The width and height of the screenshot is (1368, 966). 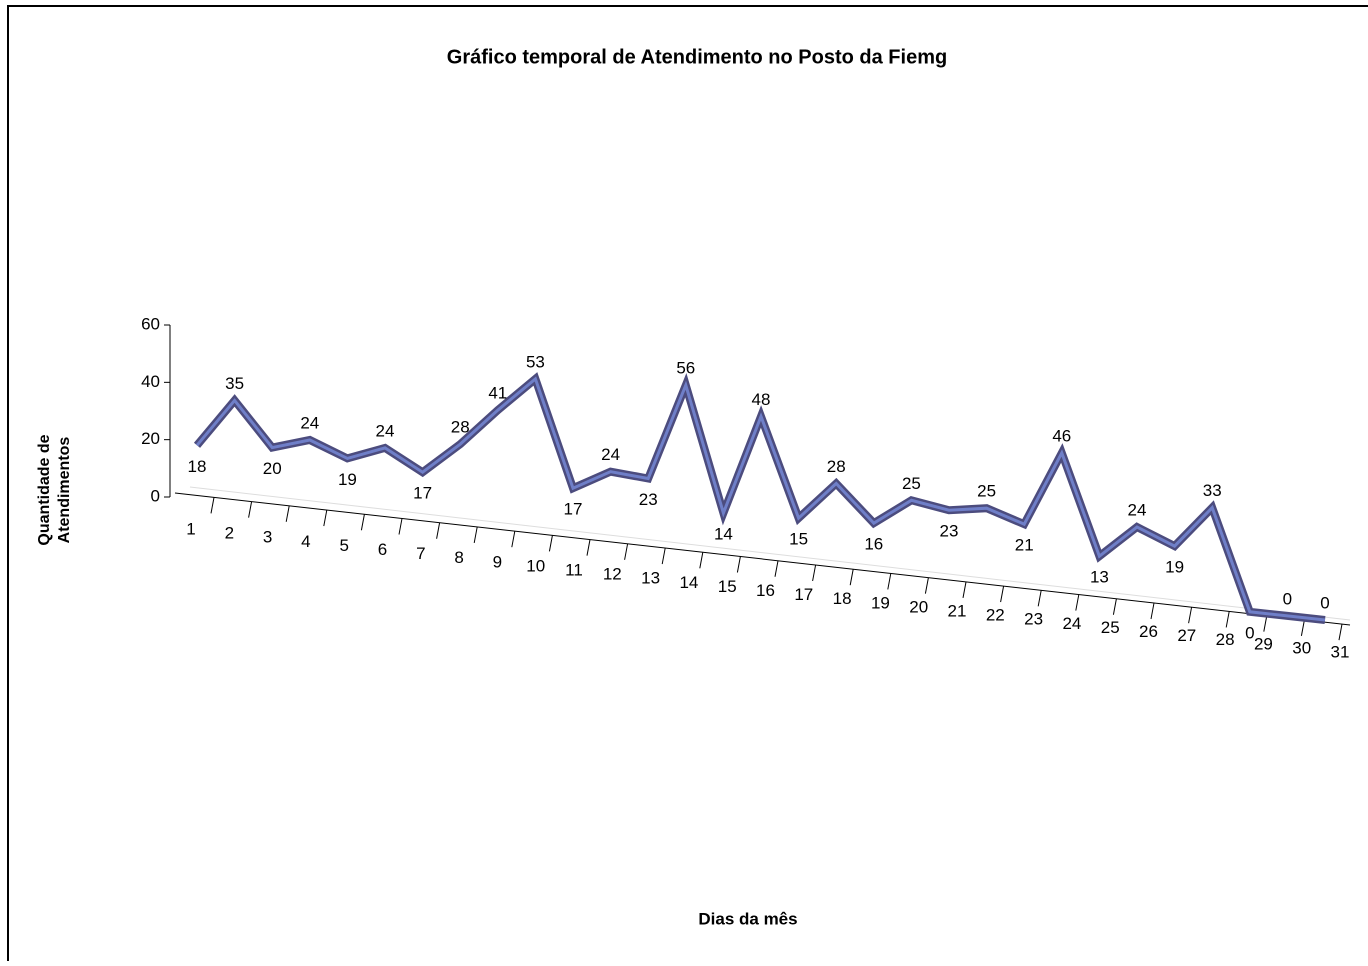 What do you see at coordinates (762, 559) in the screenshot?
I see `x-axis` at bounding box center [762, 559].